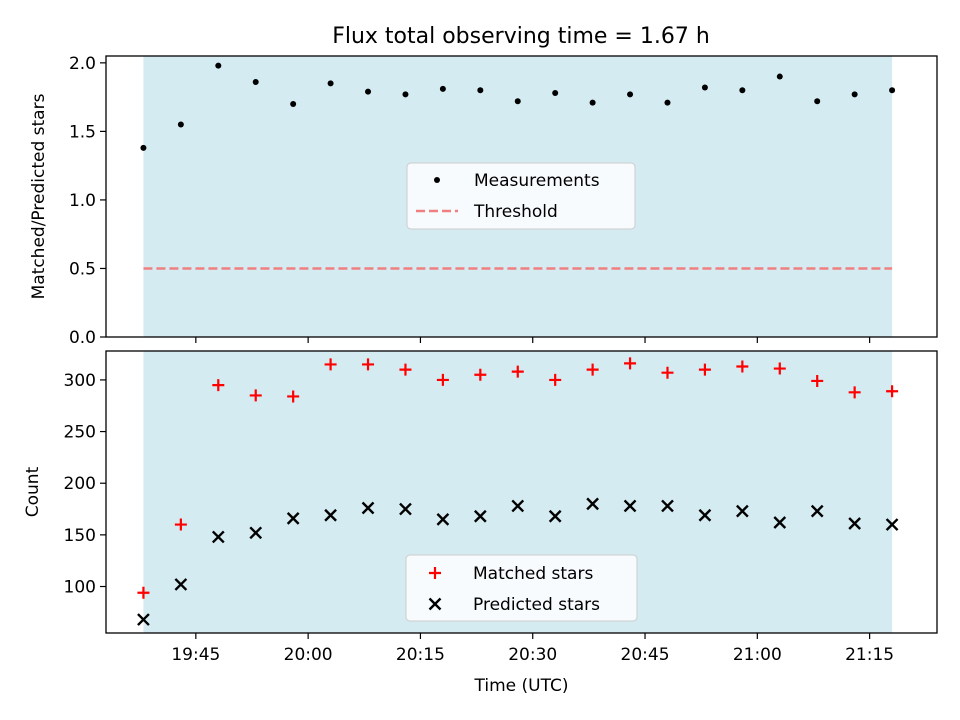 This screenshot has width=960, height=720. Describe the element at coordinates (757, 655) in the screenshot. I see `x-tick-label-21-00: 21:00` at that location.